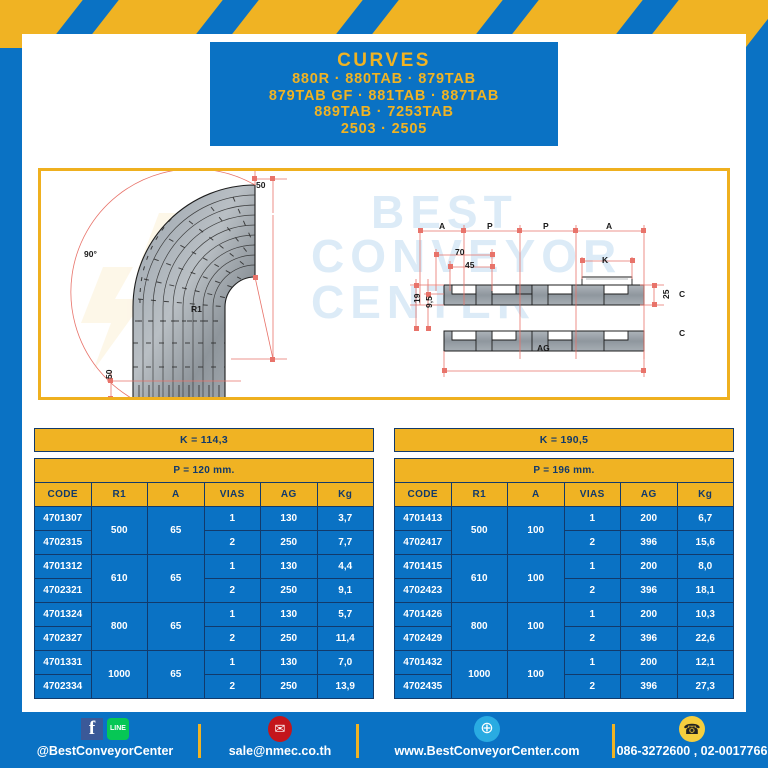 Image resolution: width=768 pixels, height=768 pixels. I want to click on cell-code: 4701432, so click(423, 662).